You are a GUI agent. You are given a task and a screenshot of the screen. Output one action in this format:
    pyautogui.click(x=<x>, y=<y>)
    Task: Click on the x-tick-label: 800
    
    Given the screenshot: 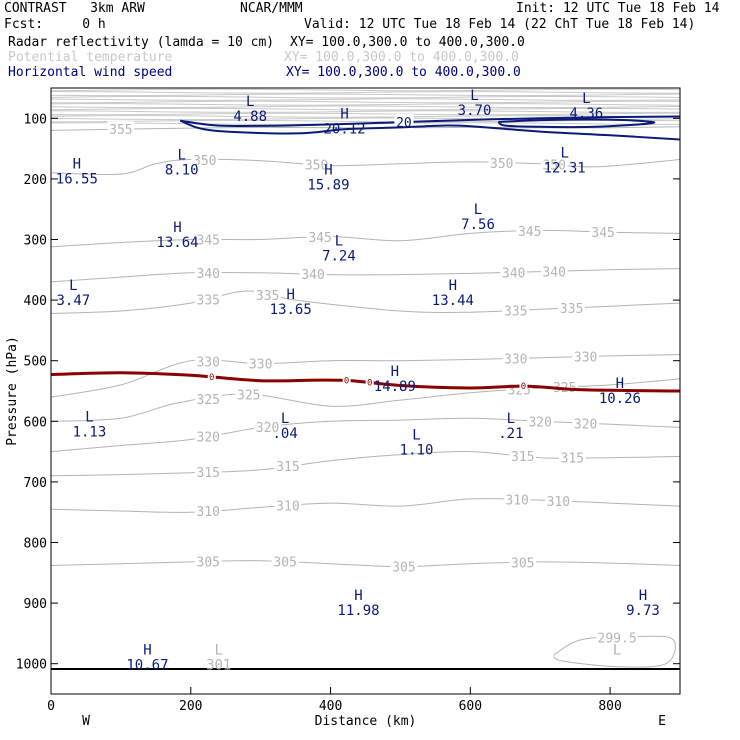 What is the action you would take?
    pyautogui.click(x=609, y=706)
    